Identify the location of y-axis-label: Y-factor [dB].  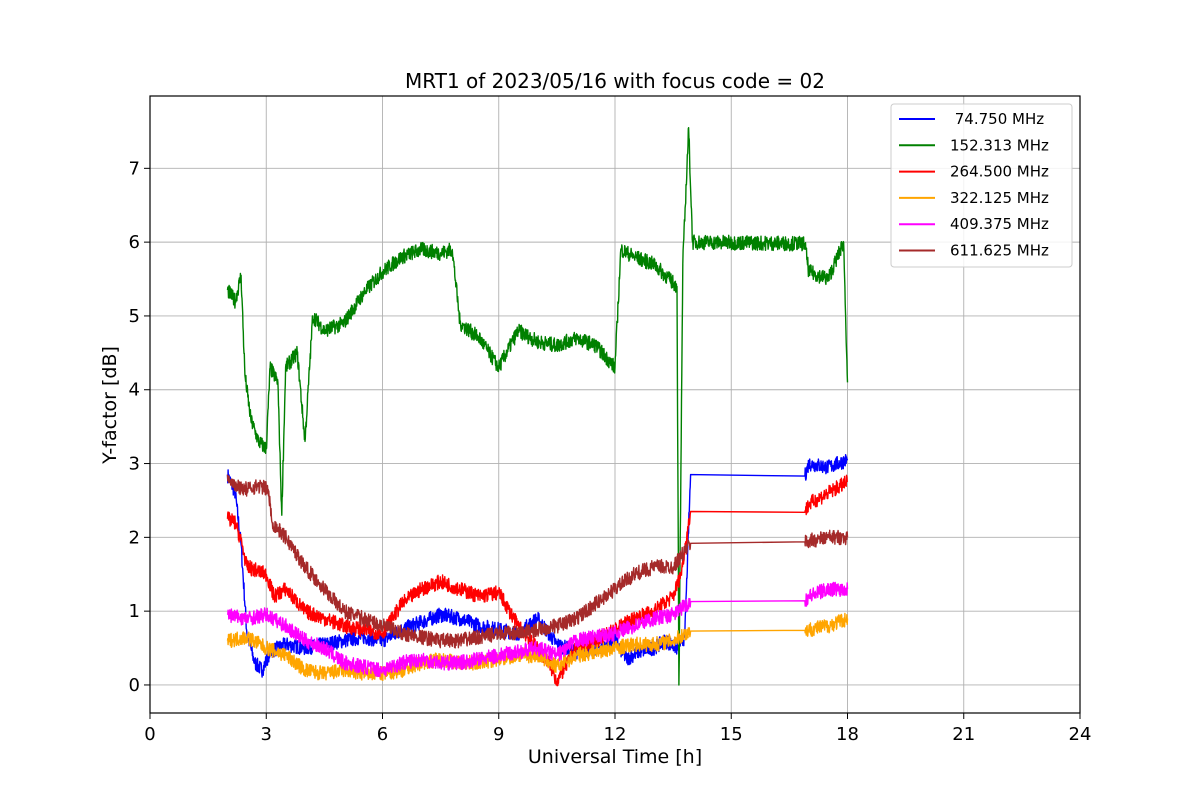
(110, 405).